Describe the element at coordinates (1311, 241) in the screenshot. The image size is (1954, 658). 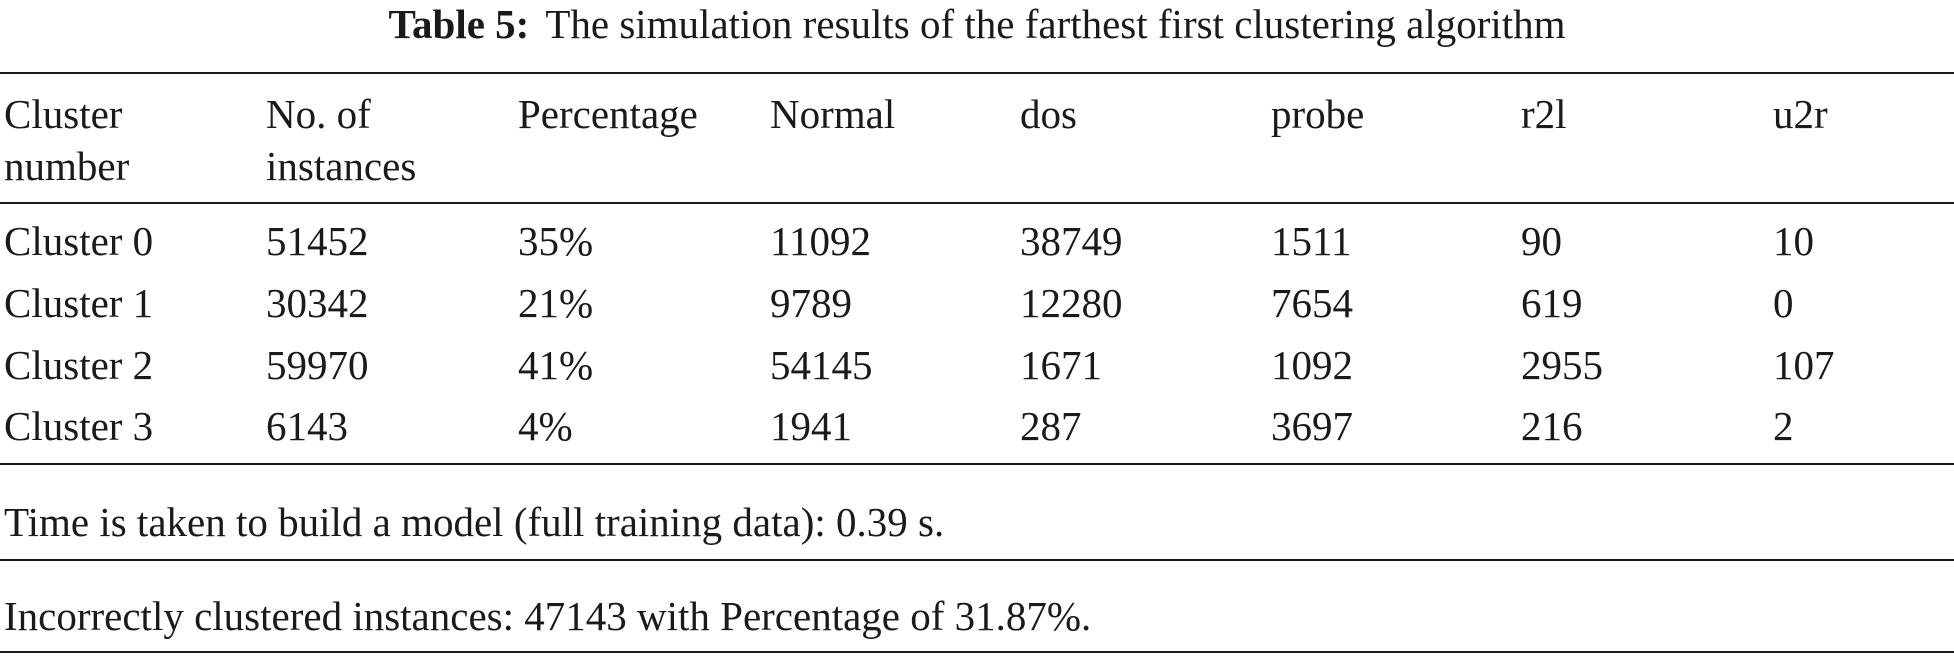
I see `cell-probe: 1511` at that location.